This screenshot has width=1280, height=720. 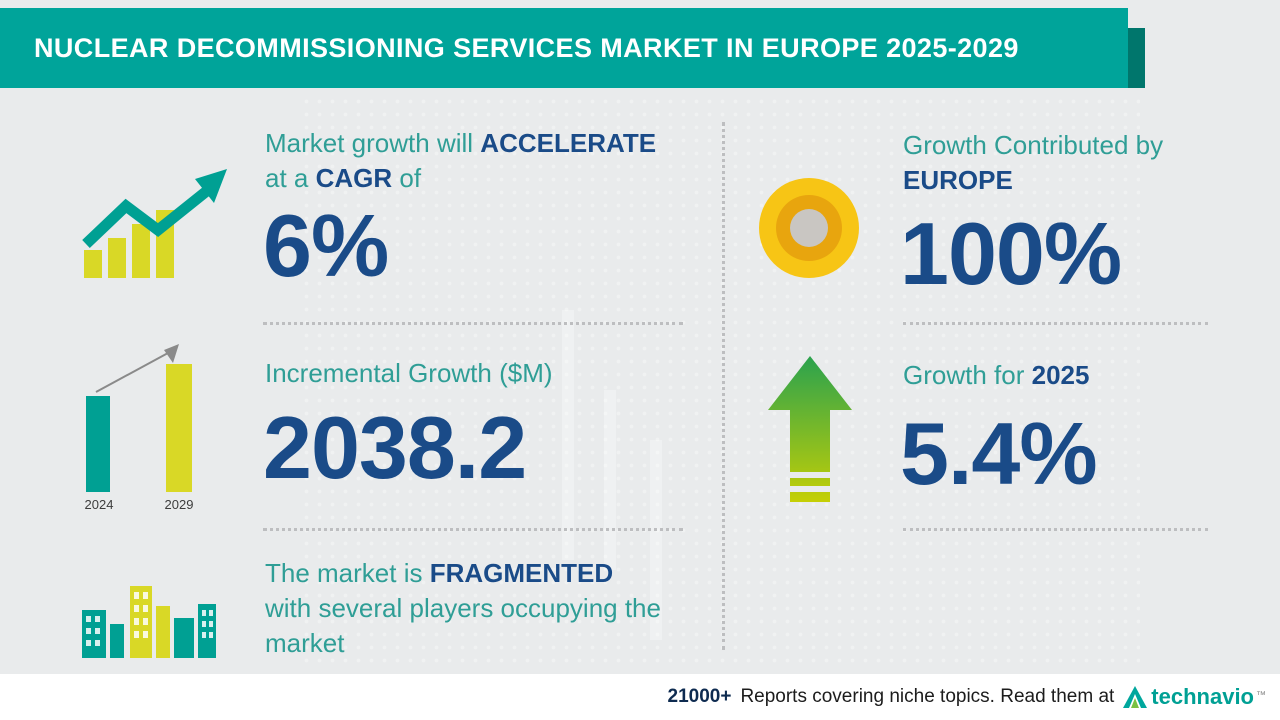 I want to click on growth-2025-year: 2025, so click(x=1060, y=375).